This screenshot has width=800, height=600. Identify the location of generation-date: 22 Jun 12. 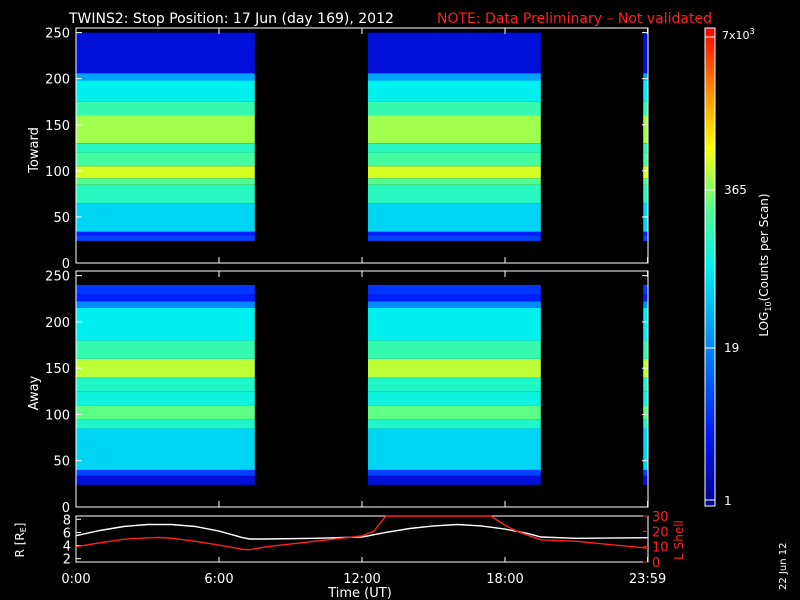
(783, 566).